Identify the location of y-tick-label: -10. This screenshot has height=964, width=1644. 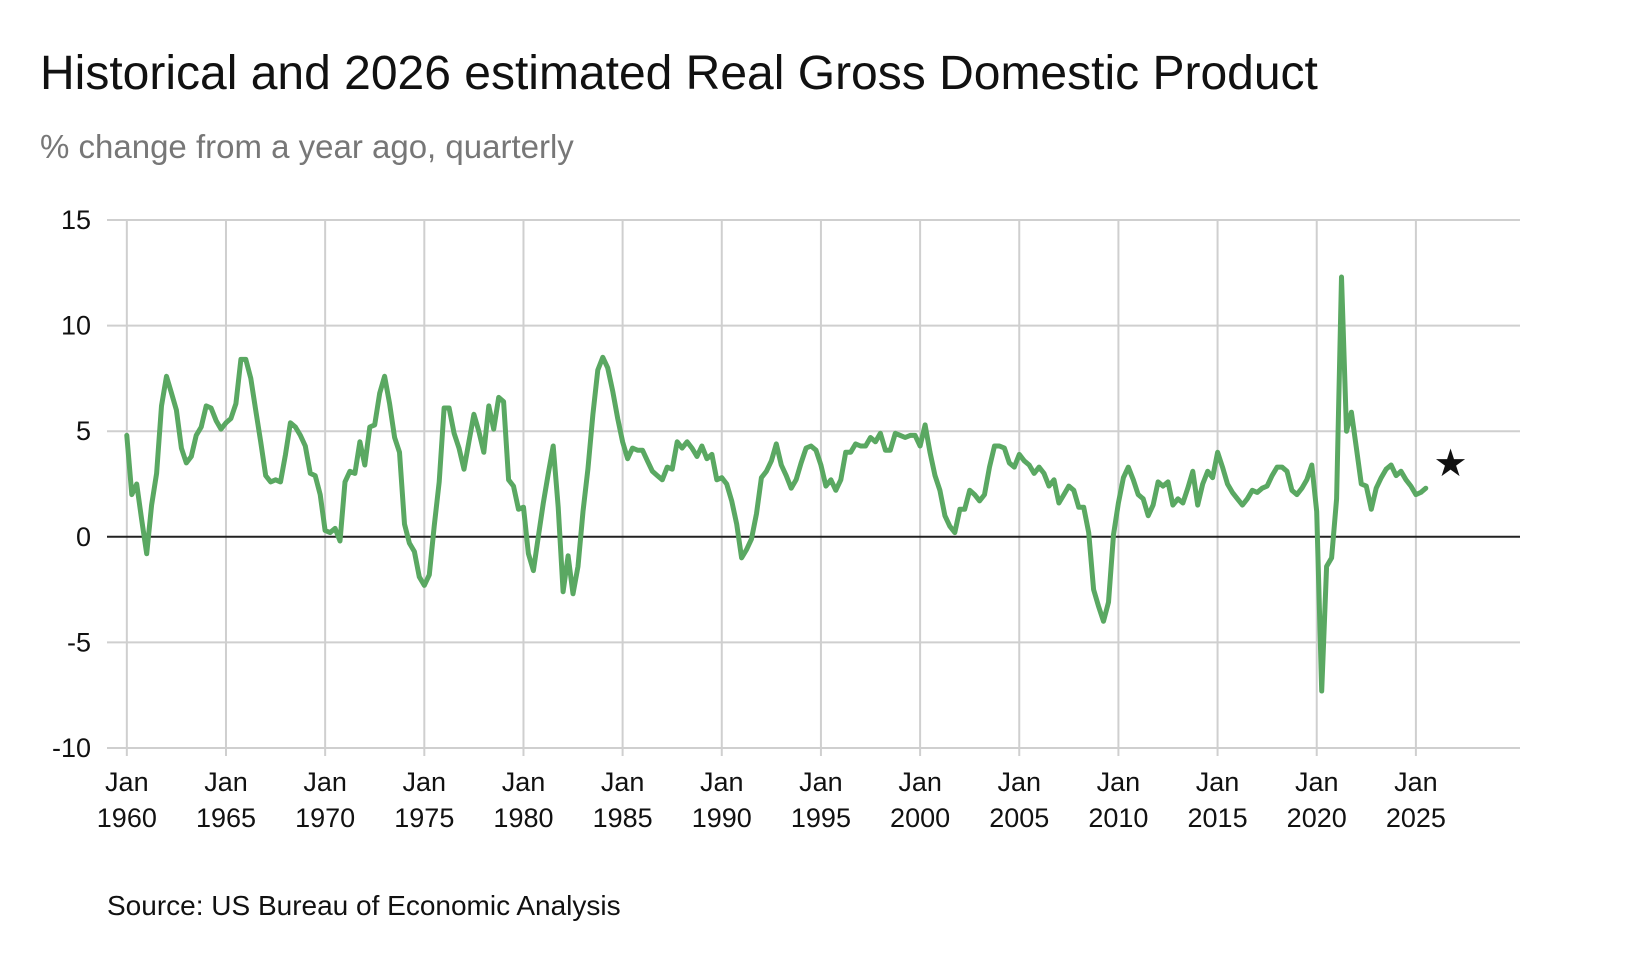
(71, 748).